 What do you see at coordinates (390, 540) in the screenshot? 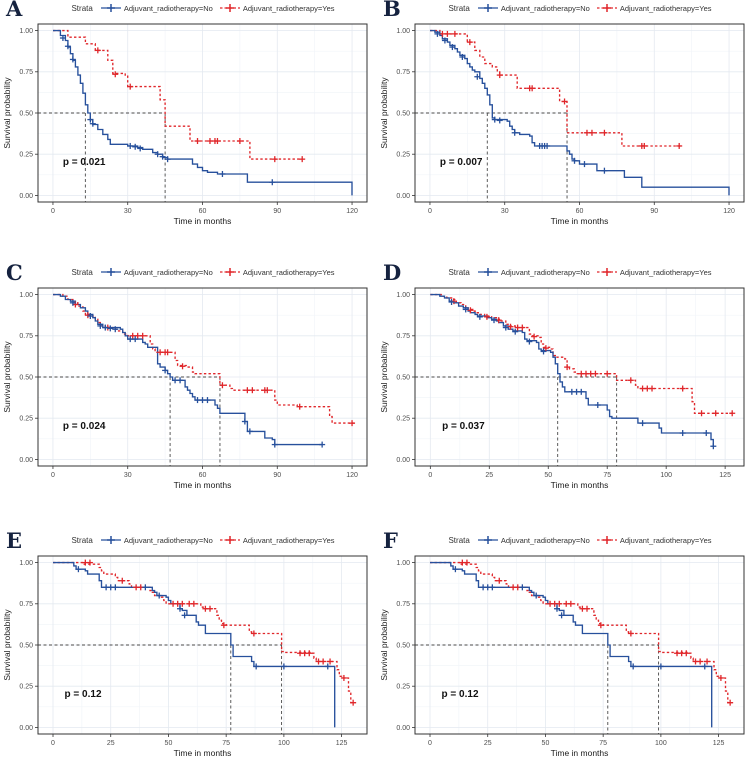
I see `panel-letter: F` at bounding box center [390, 540].